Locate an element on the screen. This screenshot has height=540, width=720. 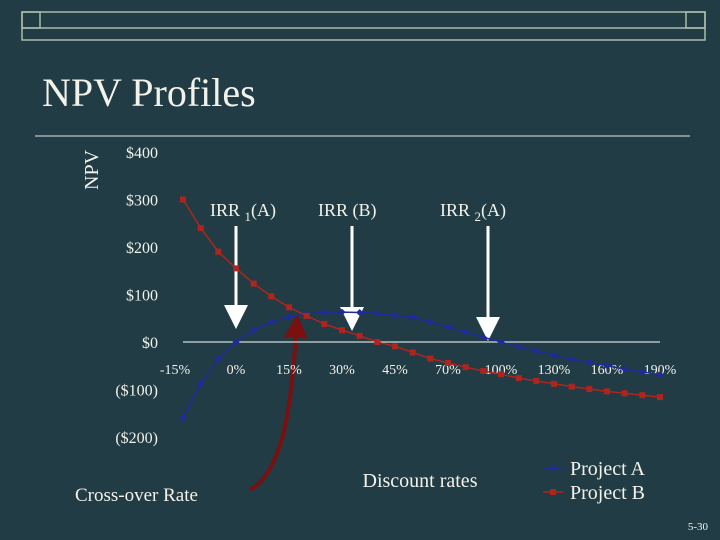
annotation-part: IRR (B) is located at coordinates (347, 210).